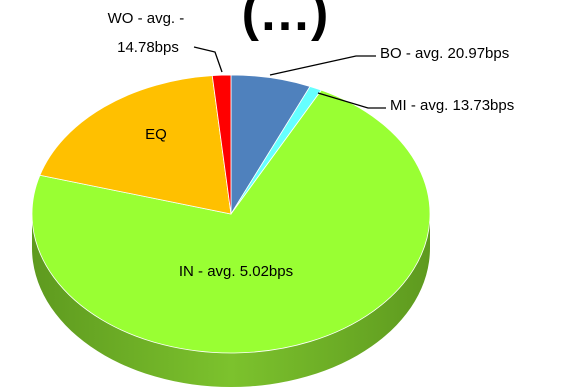  Describe the element at coordinates (208, 59) in the screenshot. I see `leader-wo` at that location.